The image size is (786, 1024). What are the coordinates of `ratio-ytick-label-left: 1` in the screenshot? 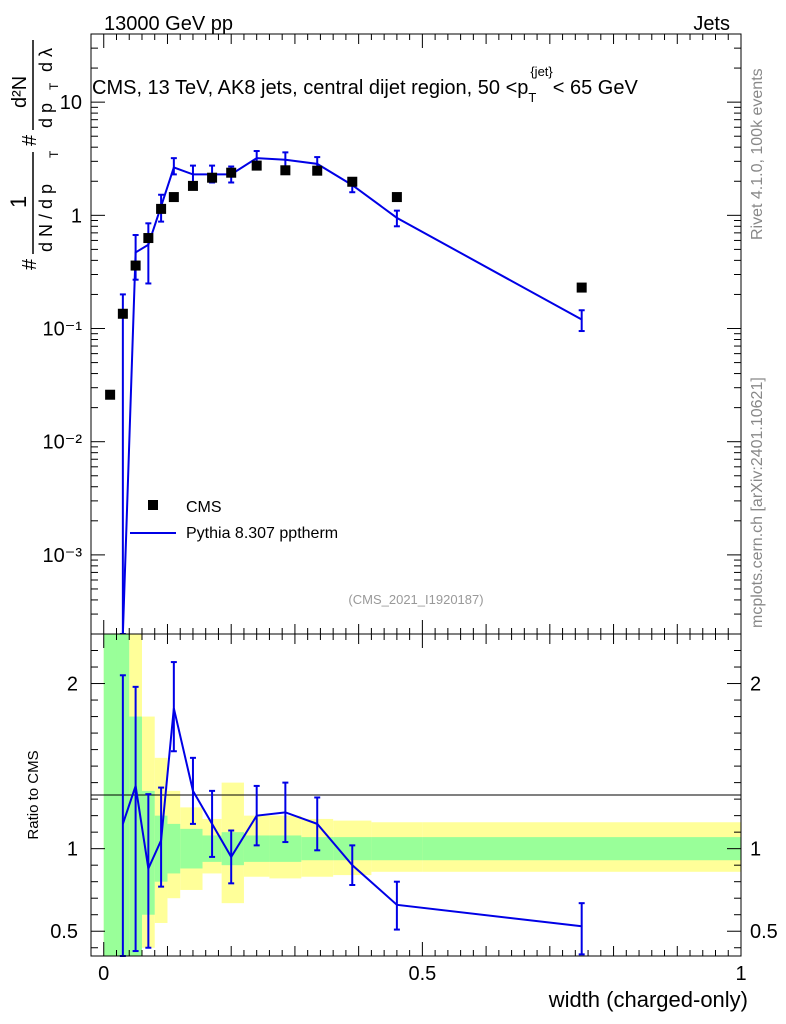 It's located at (72, 850).